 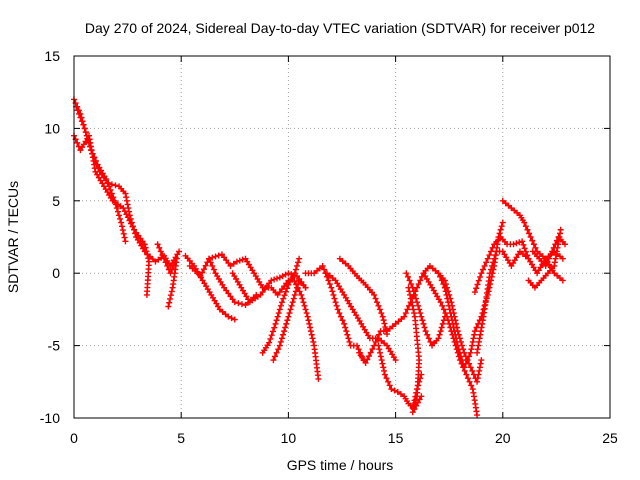 What do you see at coordinates (13, 237) in the screenshot?
I see `y-axis-label: SDTVAR / TECUs` at bounding box center [13, 237].